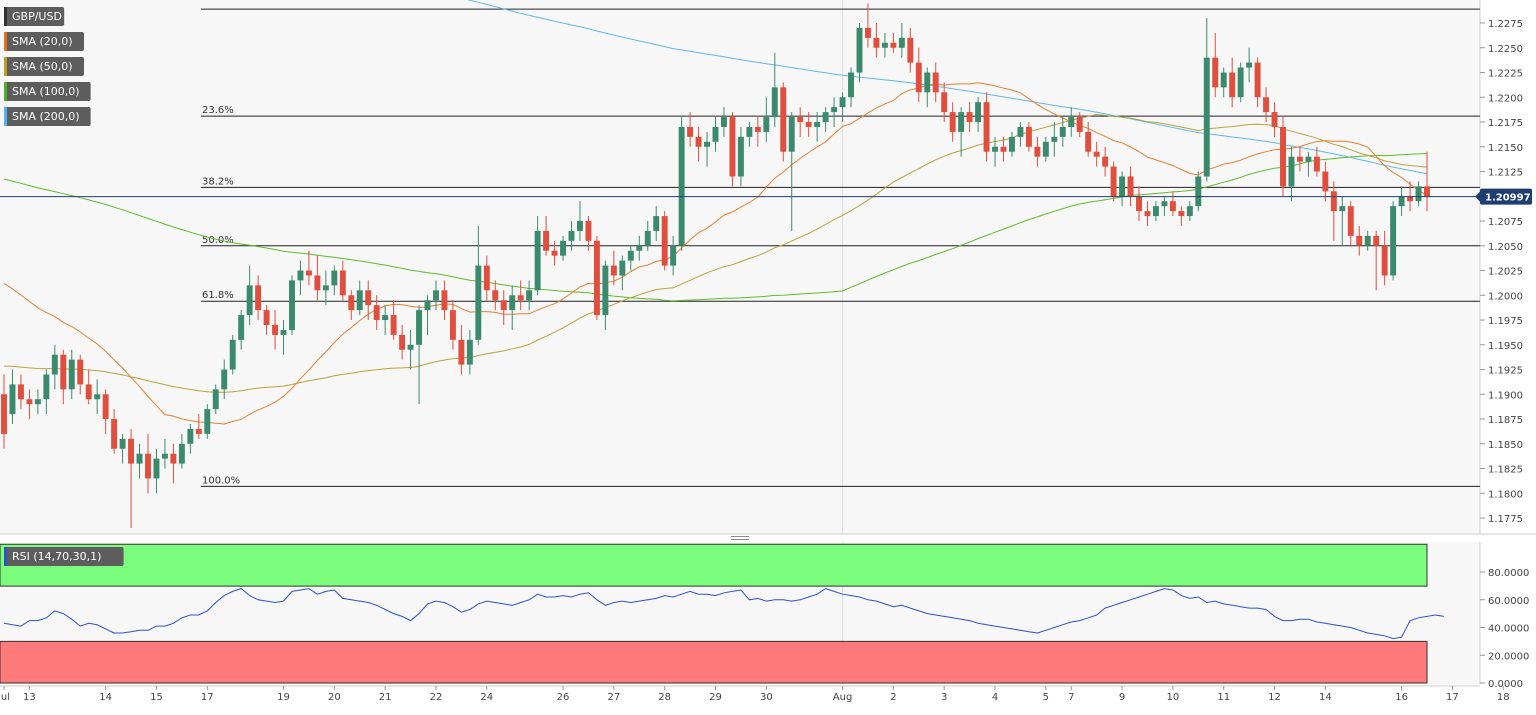  What do you see at coordinates (944, 697) in the screenshot?
I see `x-tick-label: 3` at bounding box center [944, 697].